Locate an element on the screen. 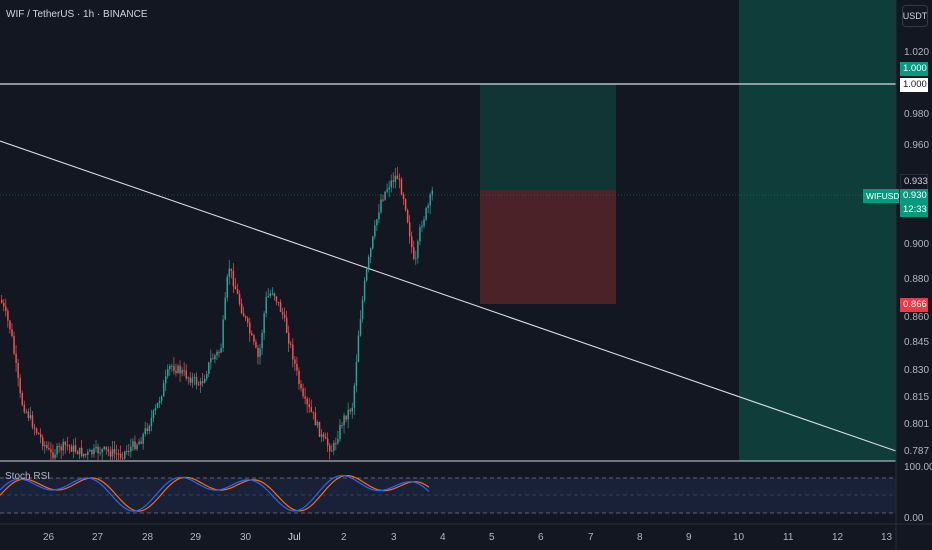 This screenshot has width=932, height=550. candle-countdown: 12:33 is located at coordinates (914, 210).